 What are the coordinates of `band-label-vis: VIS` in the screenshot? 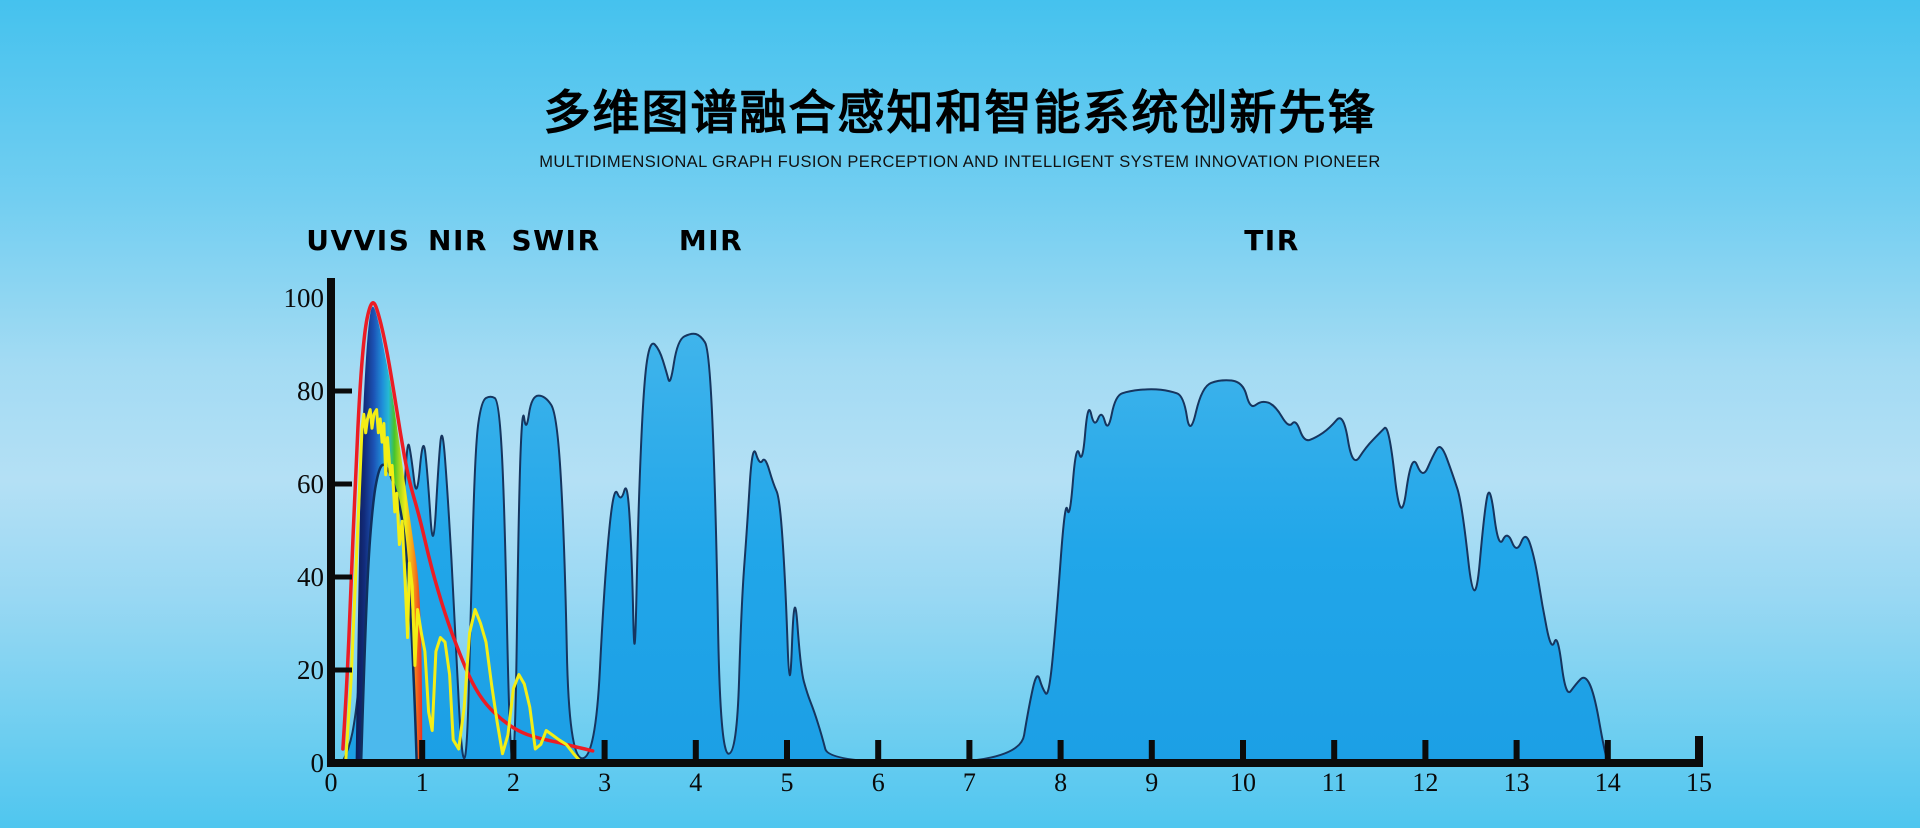 It's located at (382, 240).